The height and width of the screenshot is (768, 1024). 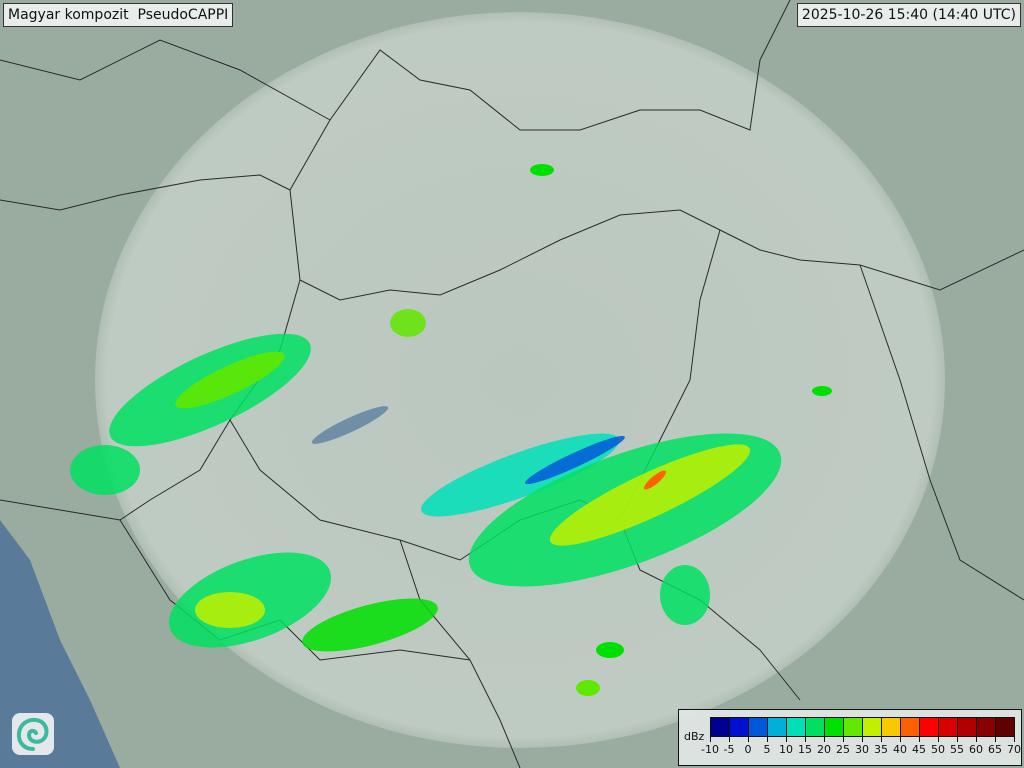 I want to click on dbz-legend: dBz -10 -5 0 5 10 15 20 25 30 35 40 45 50 55 60 65 70, so click(x=850, y=737).